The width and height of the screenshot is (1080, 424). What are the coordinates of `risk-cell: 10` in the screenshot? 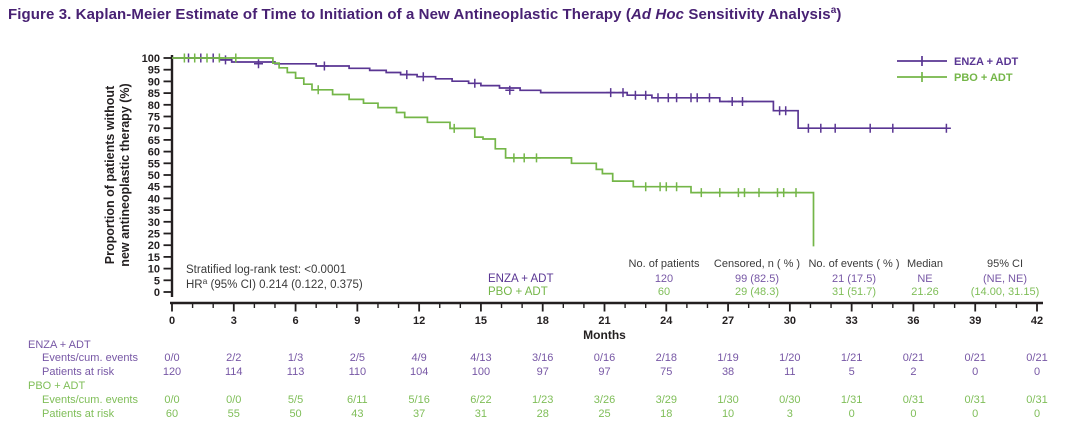 It's located at (728, 413).